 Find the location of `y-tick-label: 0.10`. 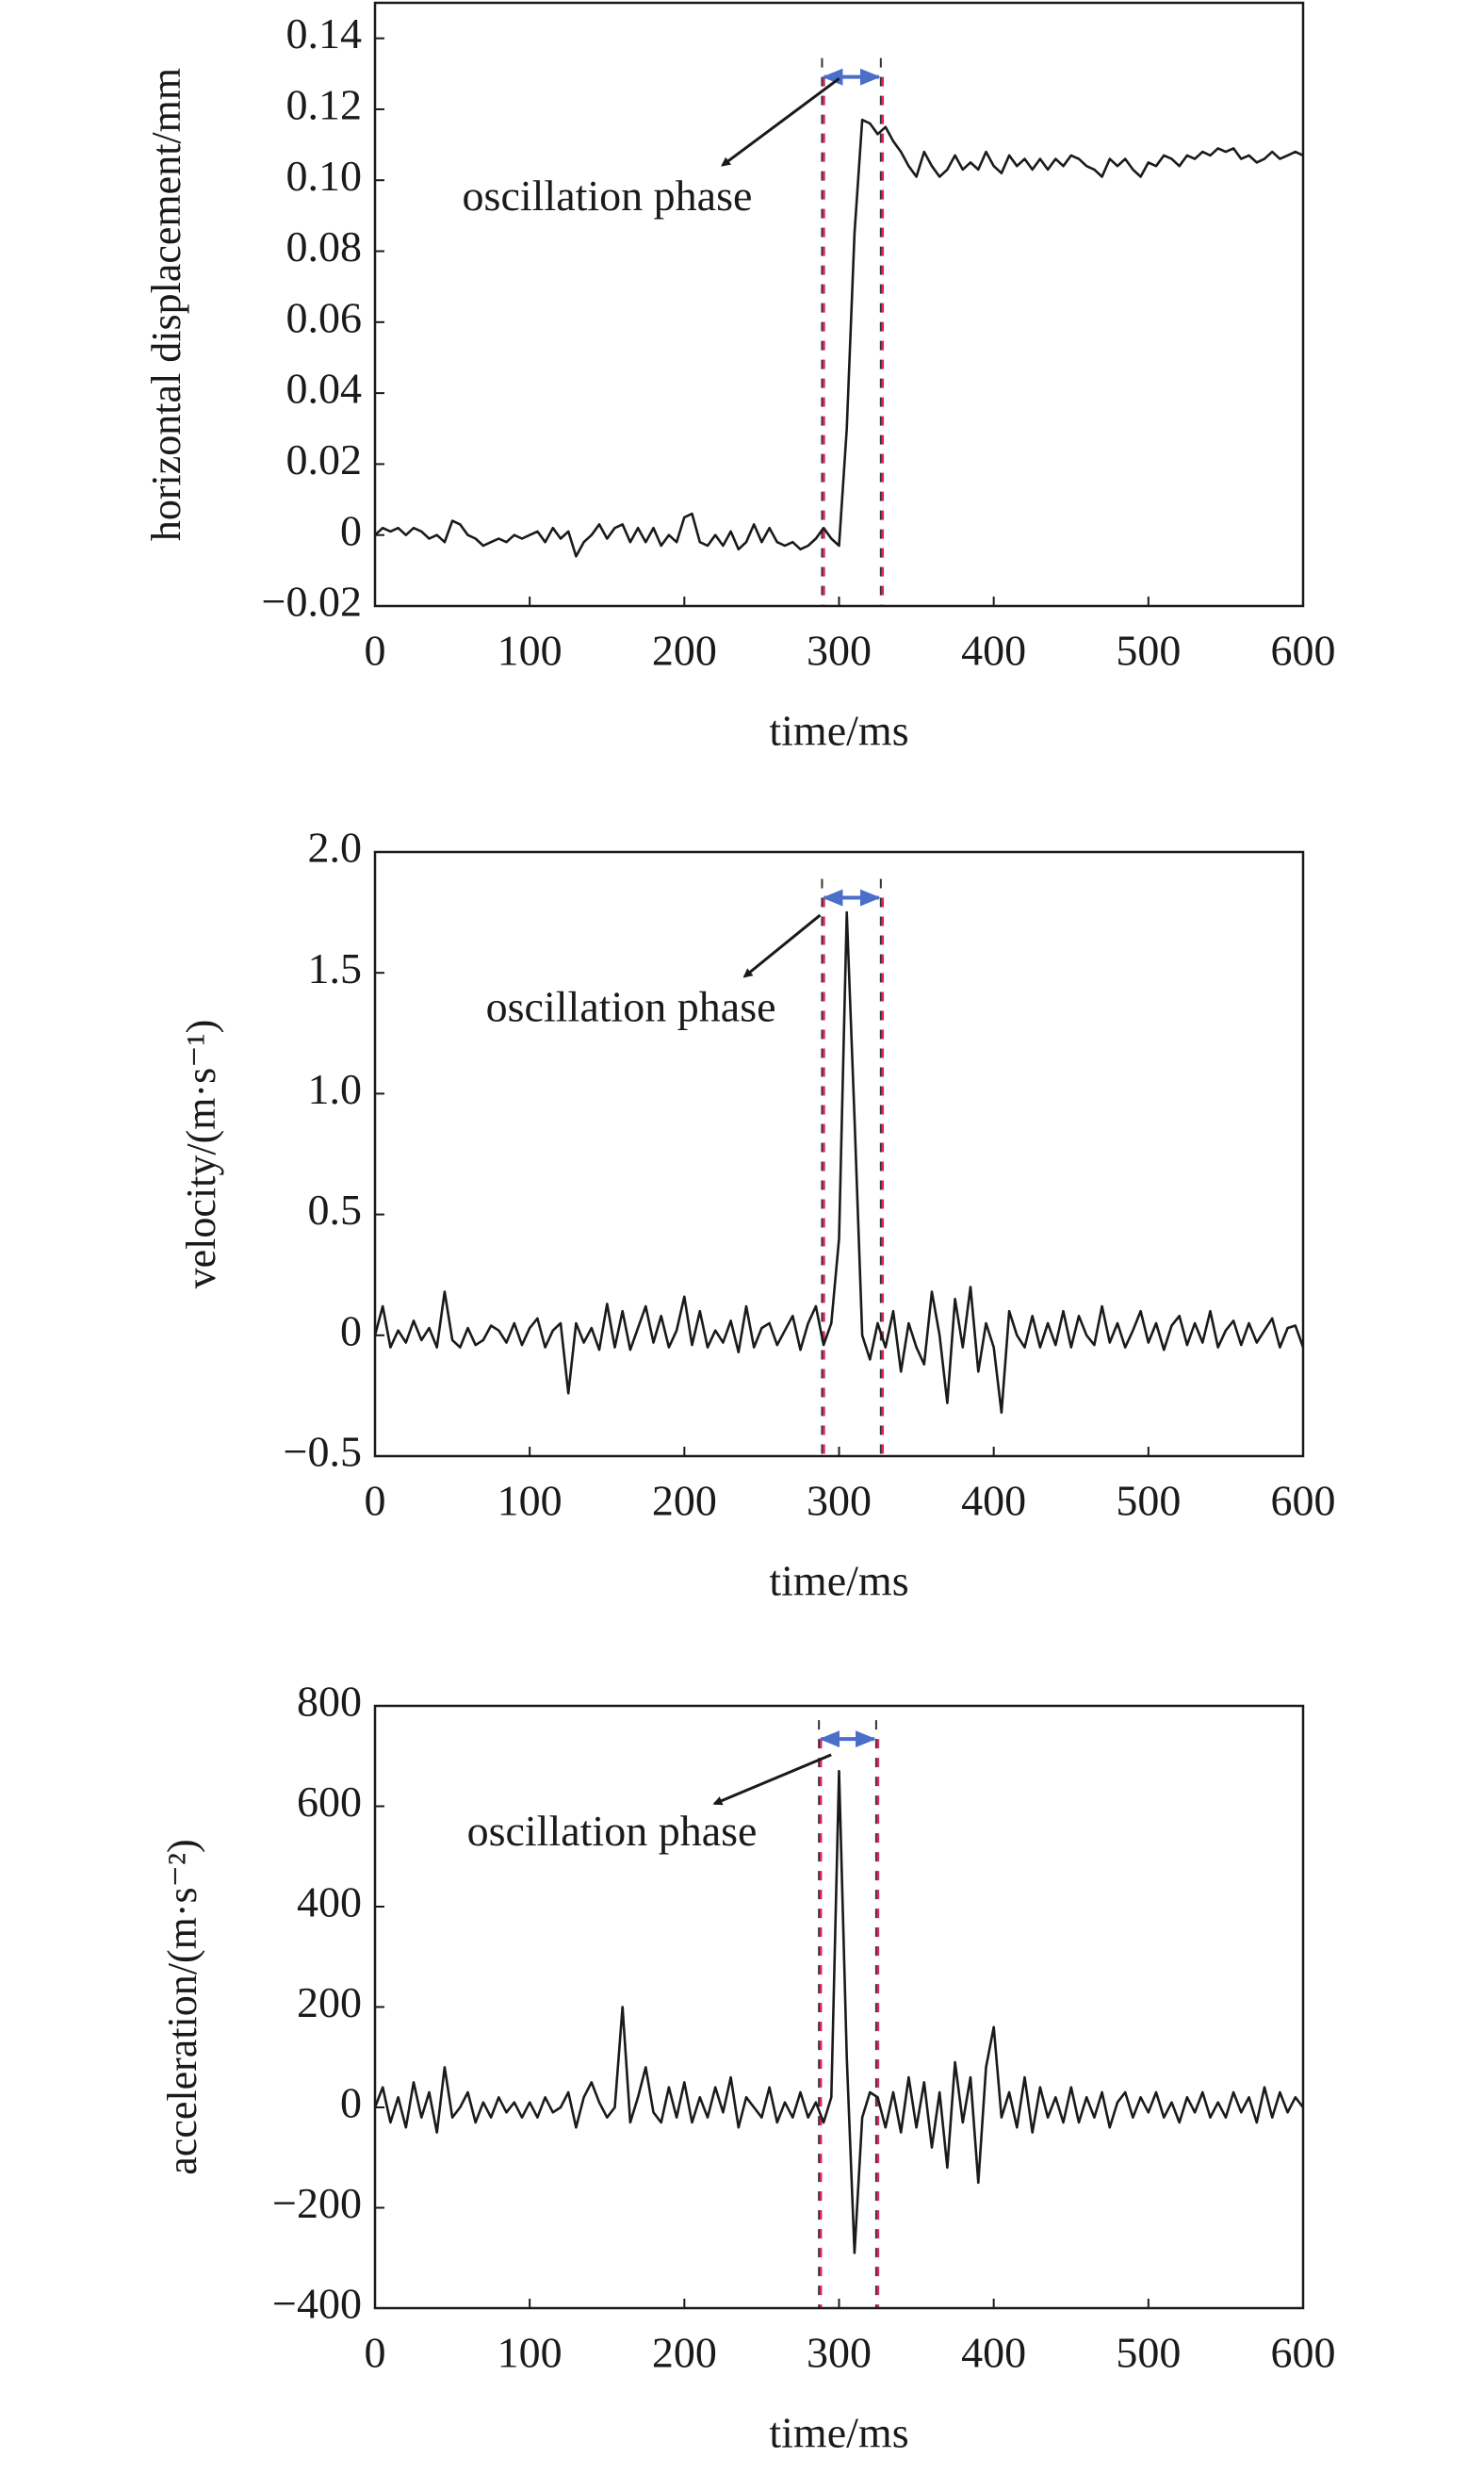

y-tick-label: 0.10 is located at coordinates (324, 176).